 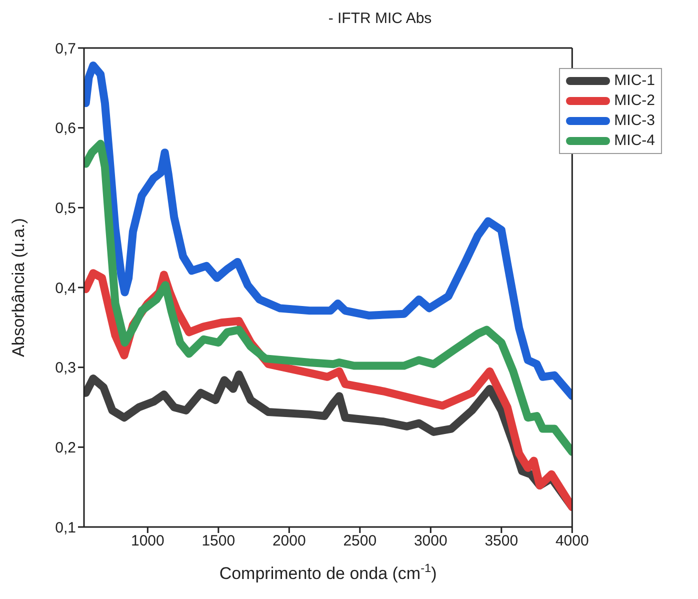 I want to click on legend-label: MIC-3, so click(x=634, y=121).